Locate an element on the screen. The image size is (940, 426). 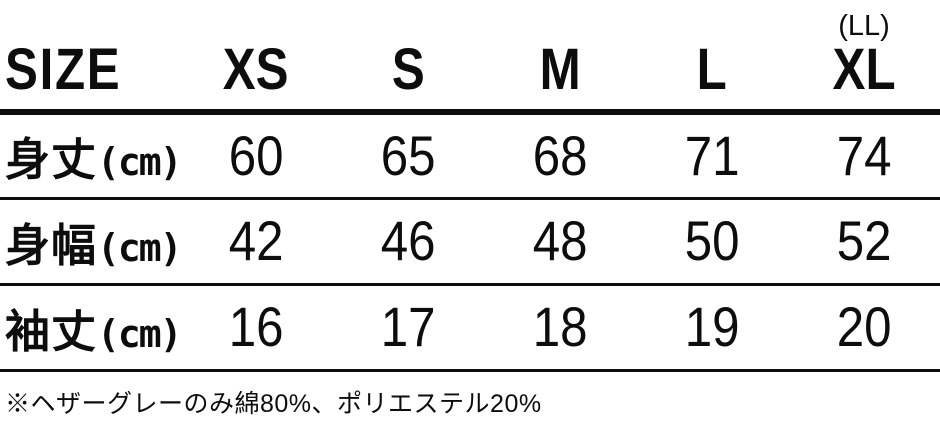
column-header-xl: (LL) XL is located at coordinates (864, 57).